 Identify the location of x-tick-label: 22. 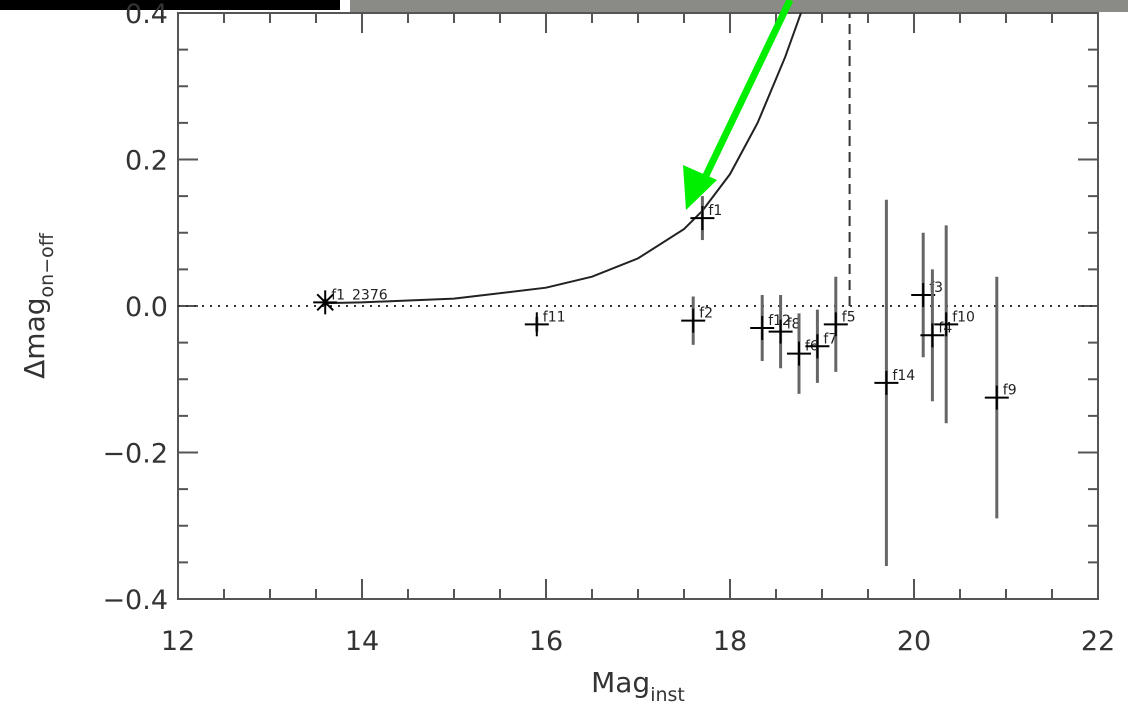
(1098, 641).